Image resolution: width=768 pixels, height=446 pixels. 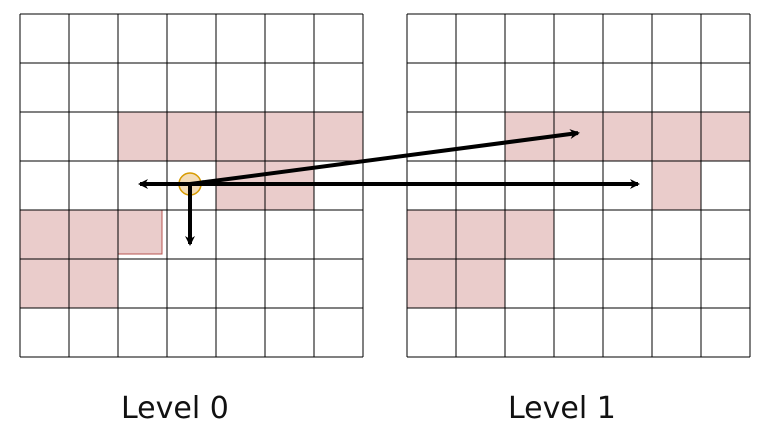 I want to click on level-1-label: Level 1, so click(x=562, y=408).